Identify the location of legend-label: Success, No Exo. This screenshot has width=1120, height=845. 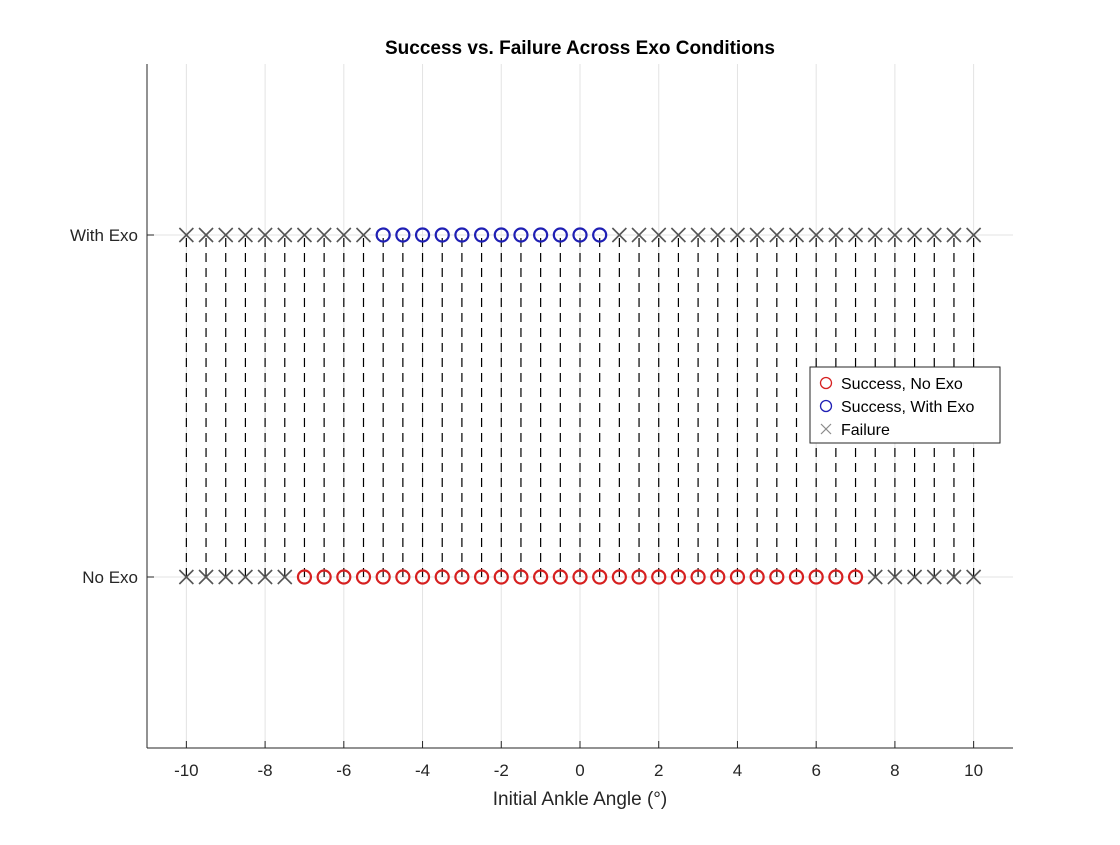
(902, 384).